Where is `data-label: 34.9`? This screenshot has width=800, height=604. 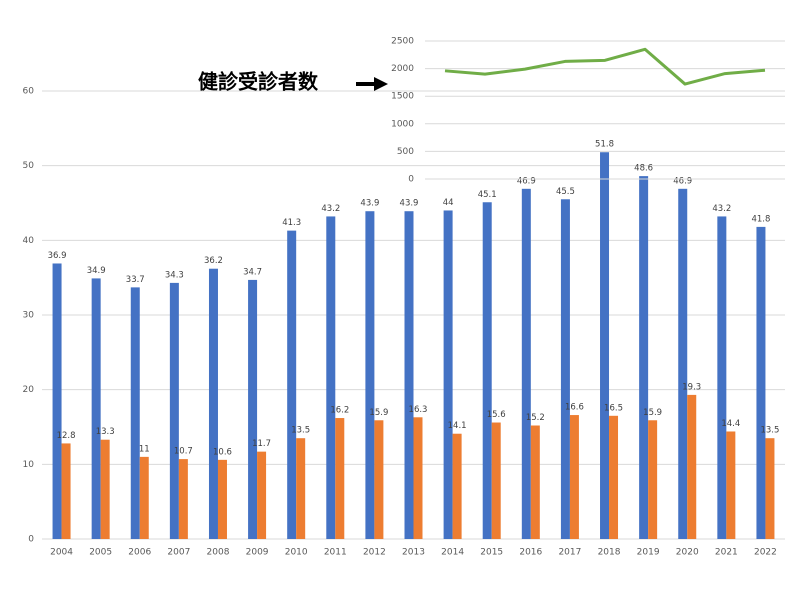
data-label: 34.9 is located at coordinates (96, 271).